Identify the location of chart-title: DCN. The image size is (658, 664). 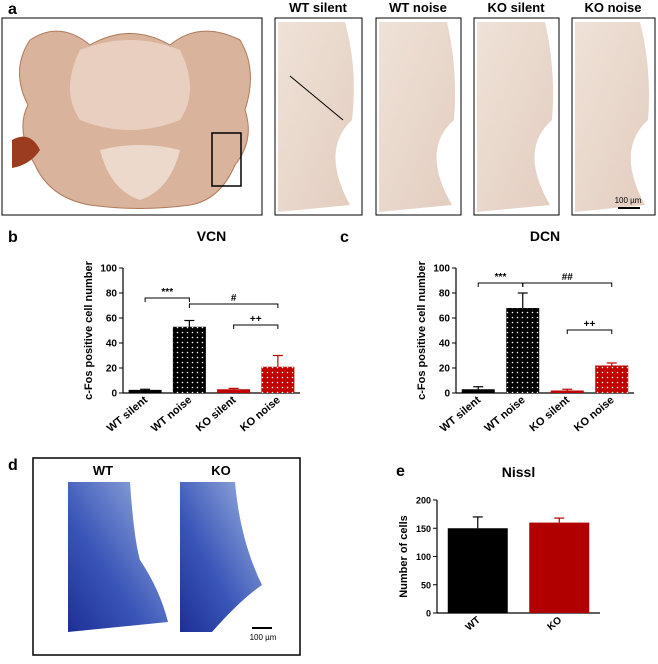
(545, 236).